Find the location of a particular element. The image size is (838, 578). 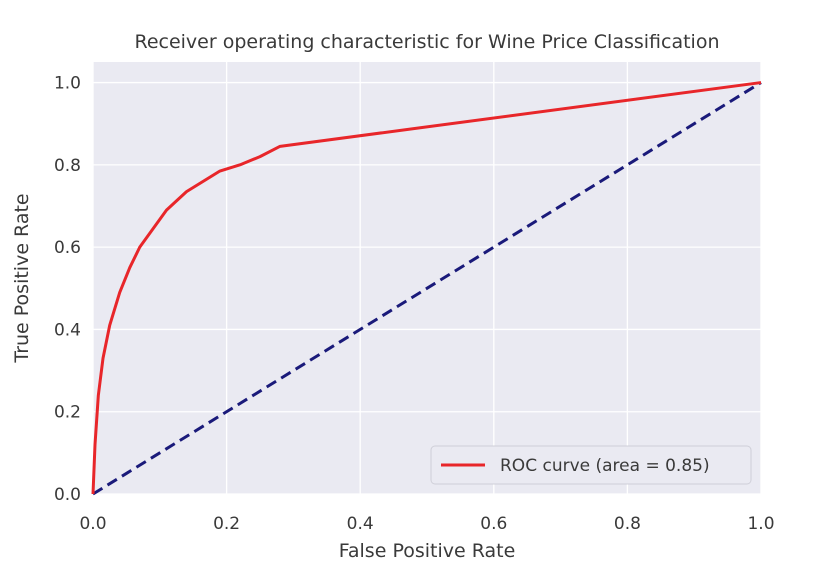

y-tick-label: 1.0 is located at coordinates (67, 84).